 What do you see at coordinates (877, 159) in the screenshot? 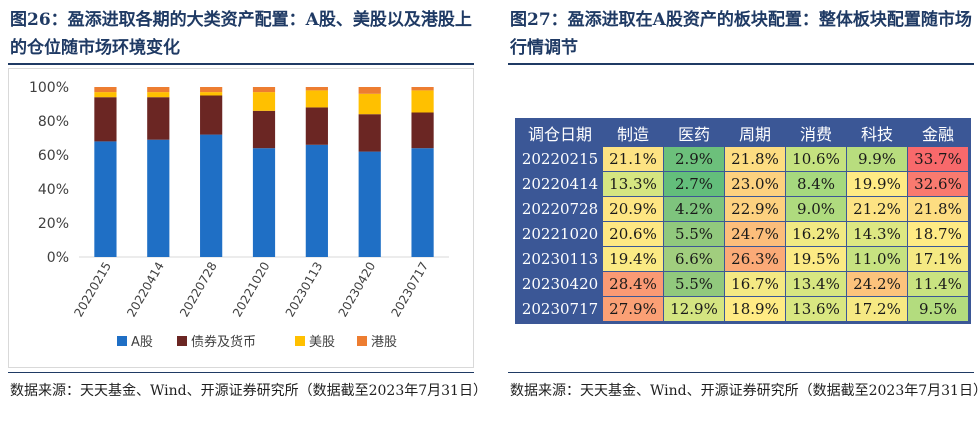
I see `heatmap-value-cell: 9.9%` at bounding box center [877, 159].